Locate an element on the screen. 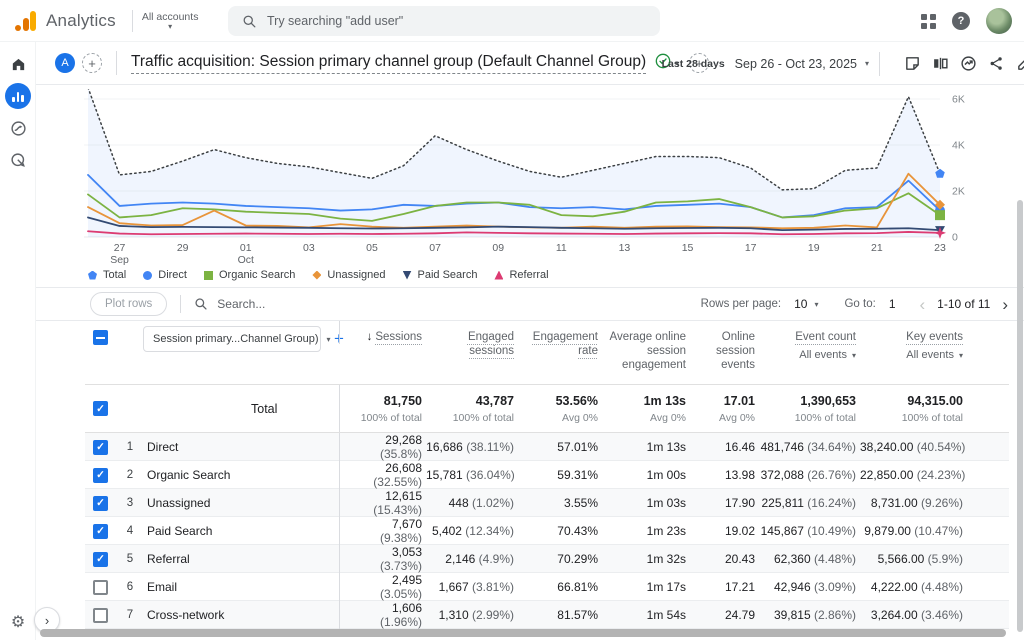 The width and height of the screenshot is (1024, 640). metric-cell: 8,731.00 (9.26%) is located at coordinates (916, 503).